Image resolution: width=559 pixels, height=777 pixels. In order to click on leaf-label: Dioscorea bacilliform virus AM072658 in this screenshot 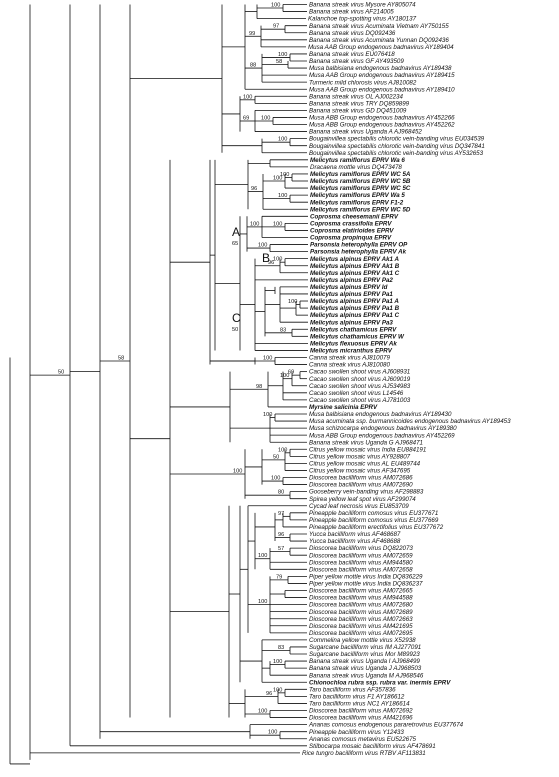, I will do `click(361, 569)`.